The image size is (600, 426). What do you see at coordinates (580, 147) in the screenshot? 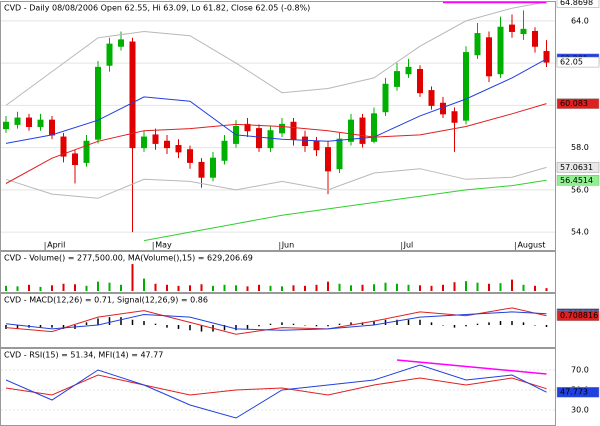
I see `y-tick-label: 58.0` at bounding box center [580, 147].